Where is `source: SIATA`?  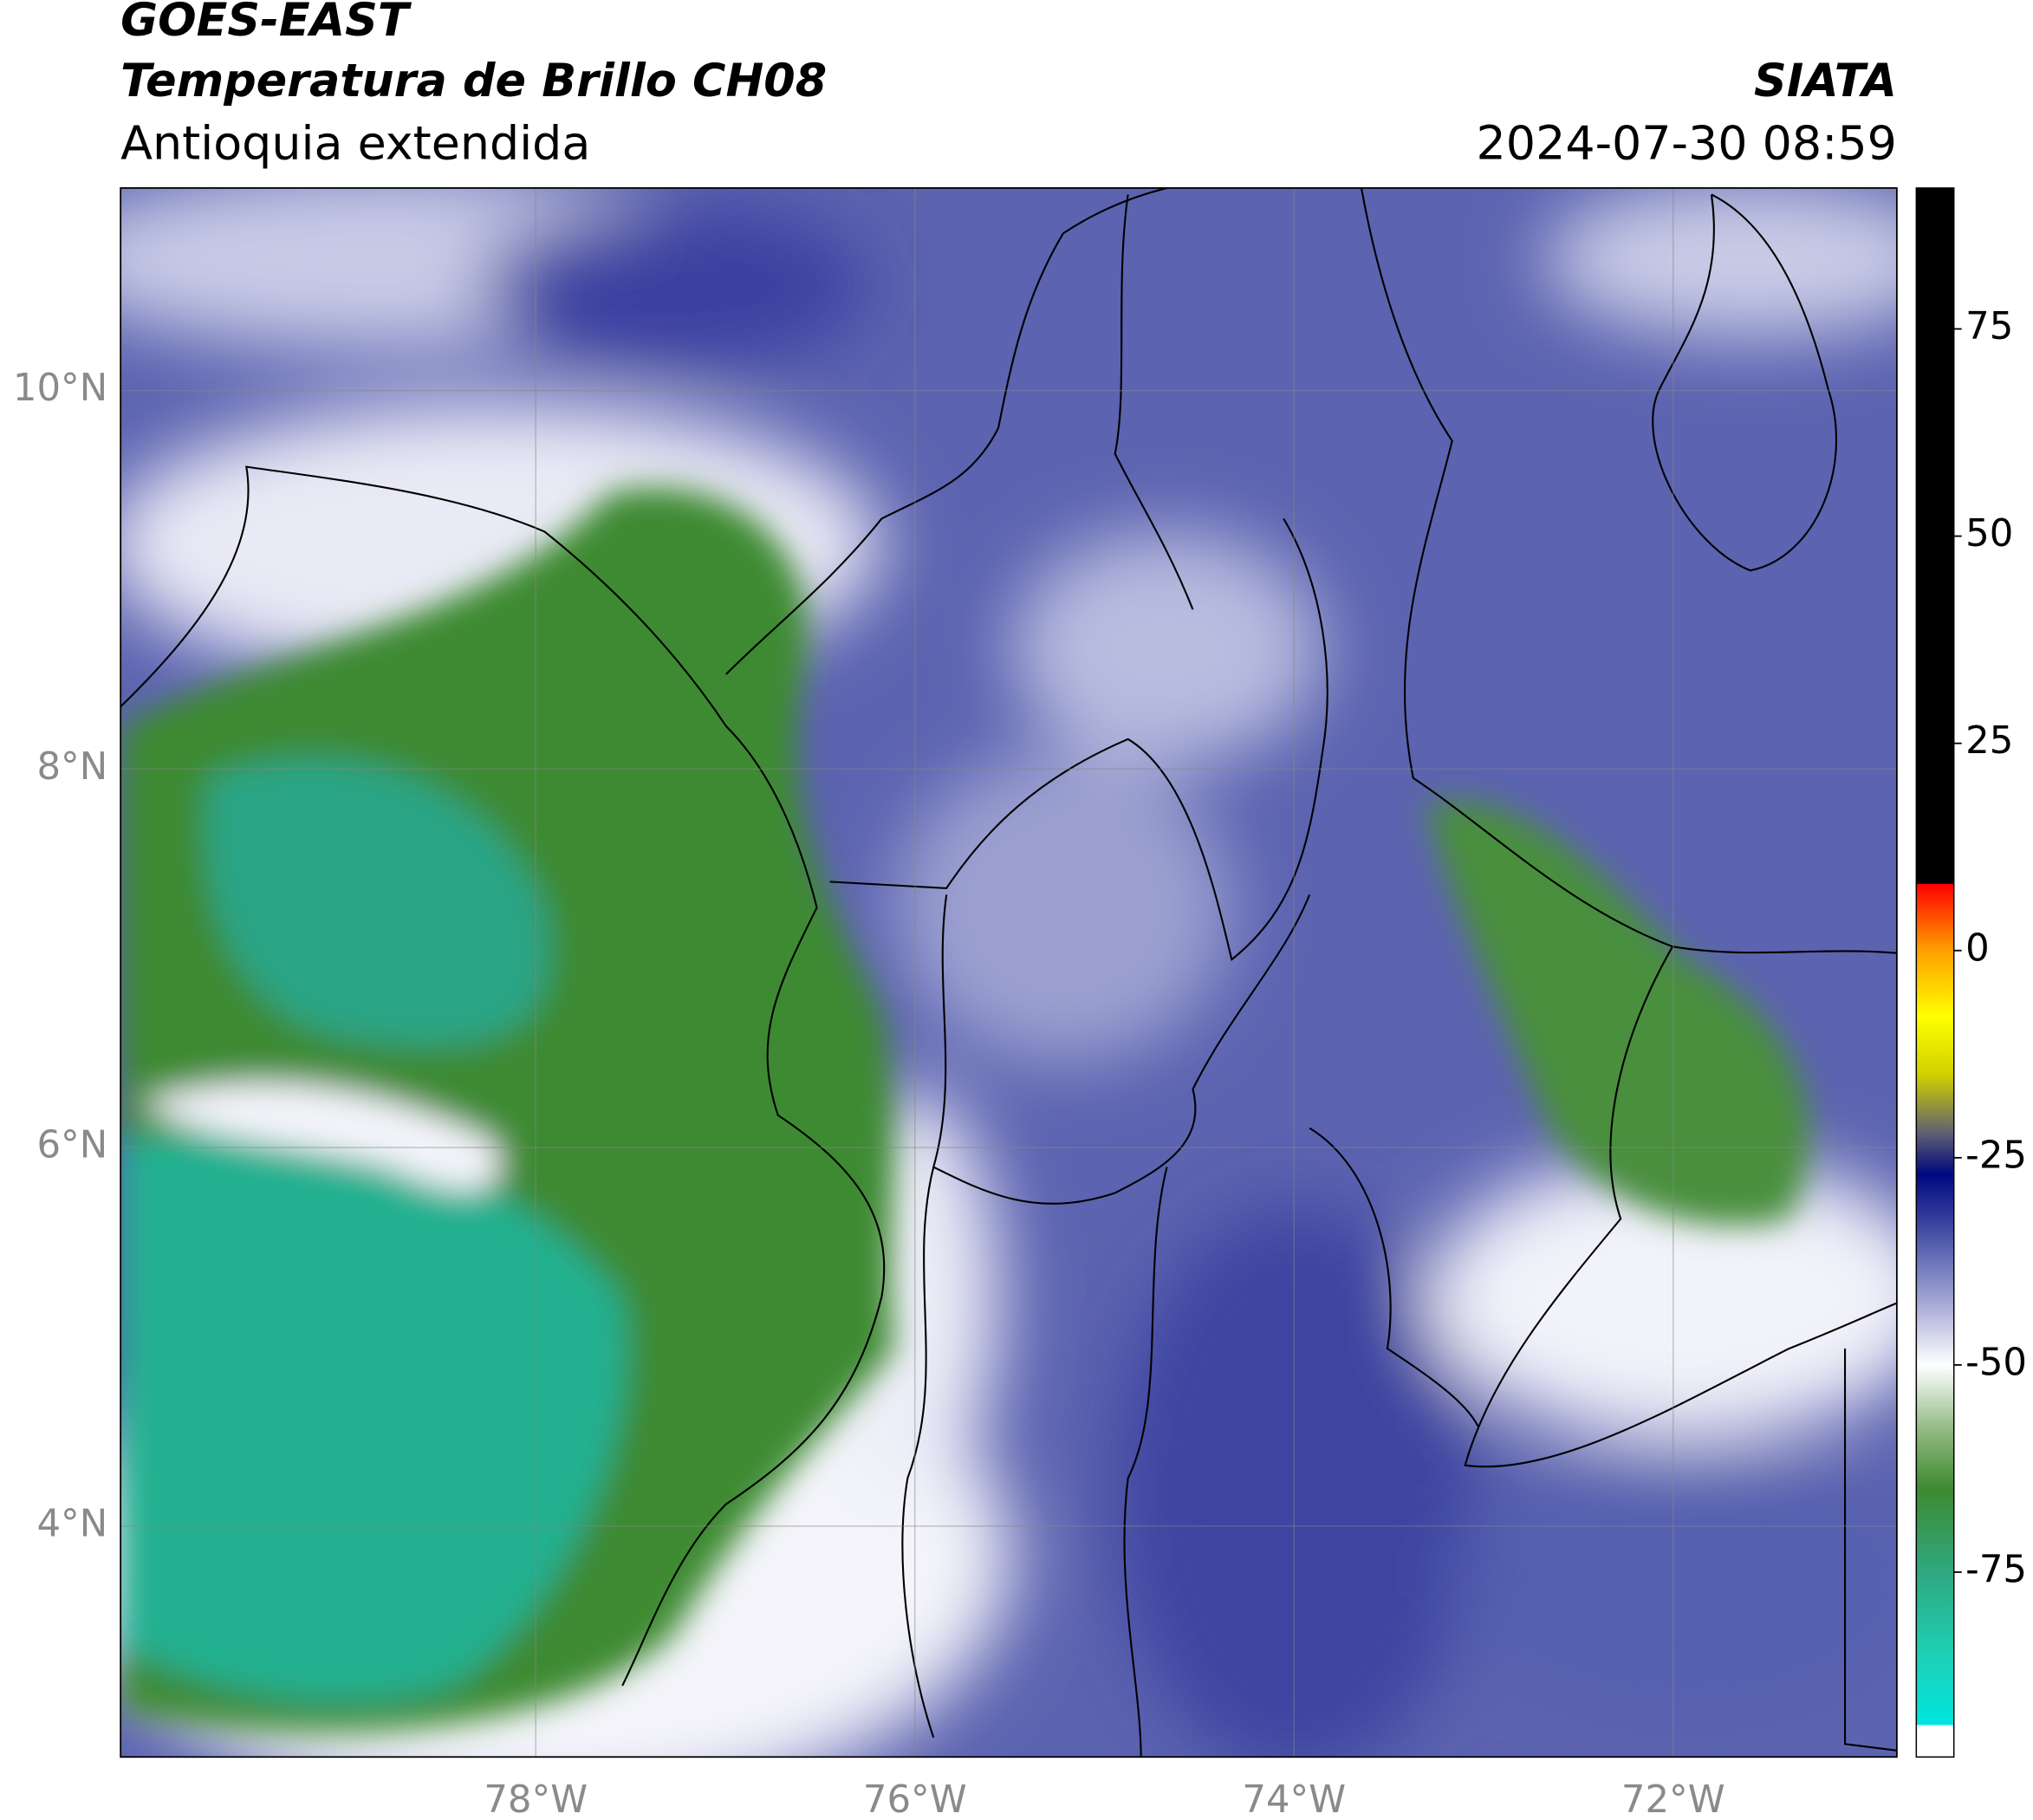
source: SIATA is located at coordinates (1825, 81).